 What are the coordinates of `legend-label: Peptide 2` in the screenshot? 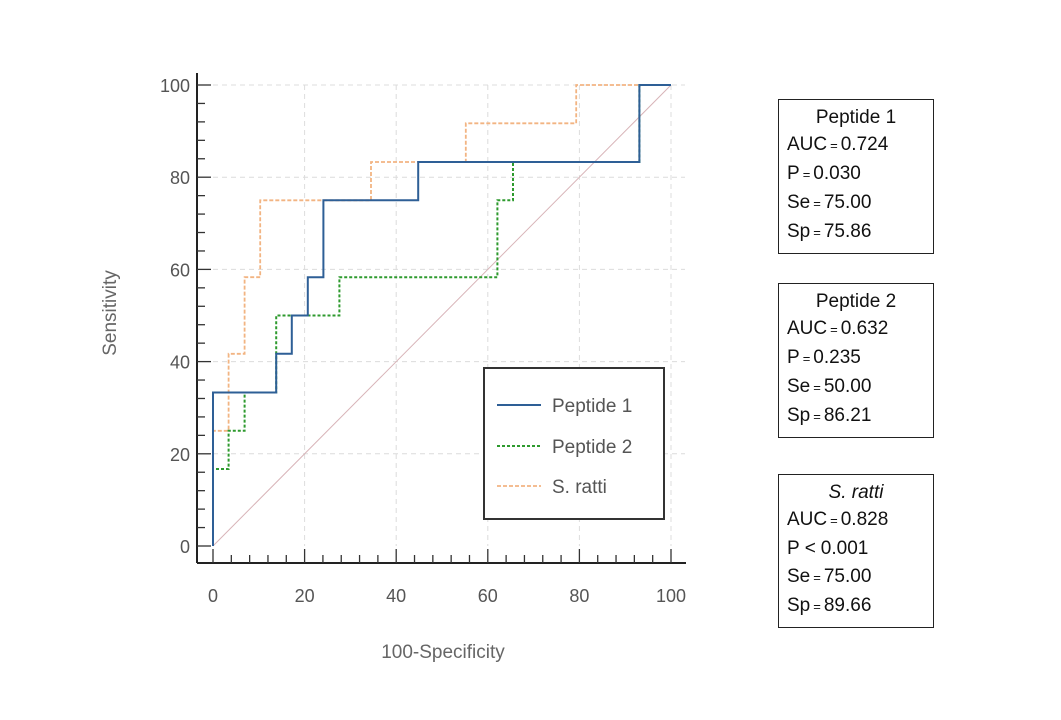 It's located at (592, 447).